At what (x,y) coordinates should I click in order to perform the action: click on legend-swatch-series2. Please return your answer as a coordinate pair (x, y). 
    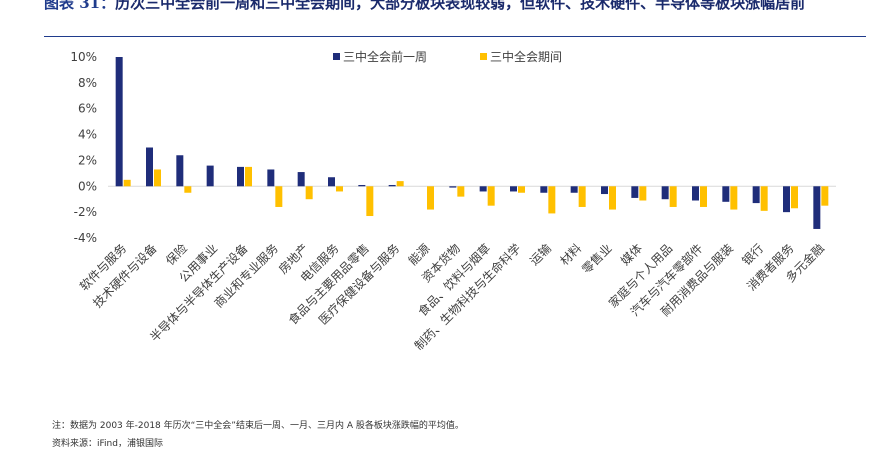
    Looking at the image, I should click on (483, 56).